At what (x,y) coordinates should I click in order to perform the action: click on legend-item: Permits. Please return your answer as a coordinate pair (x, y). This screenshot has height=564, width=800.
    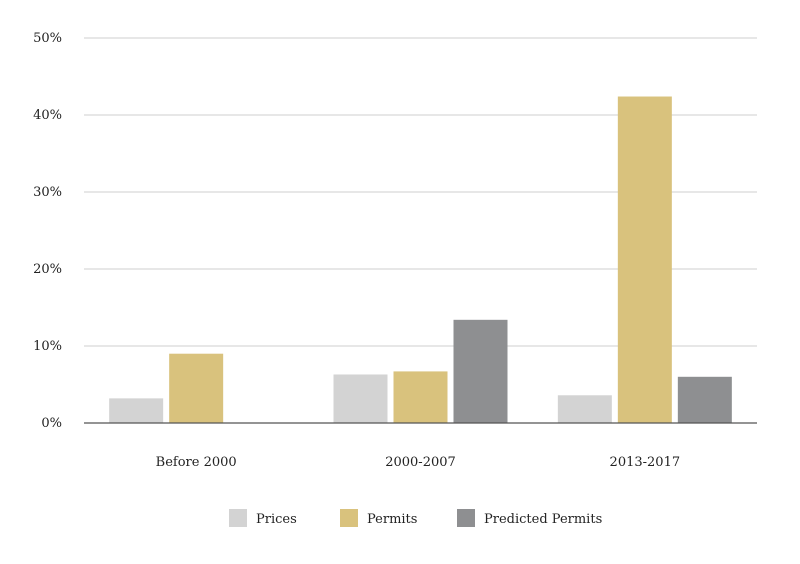
    Looking at the image, I should click on (378, 518).